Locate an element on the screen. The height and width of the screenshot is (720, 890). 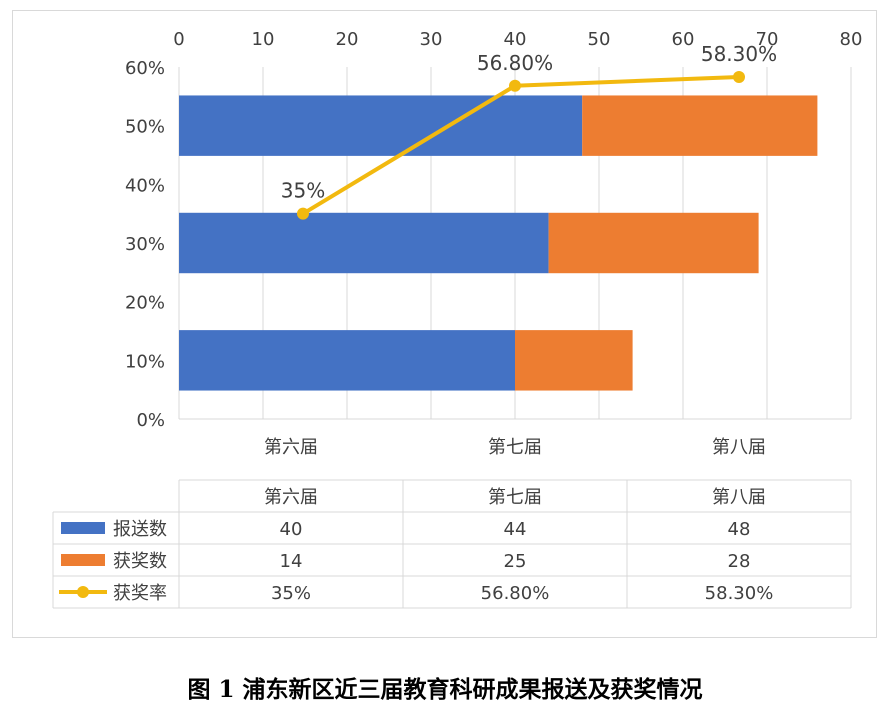
table-cell: 44 is located at coordinates (515, 529).